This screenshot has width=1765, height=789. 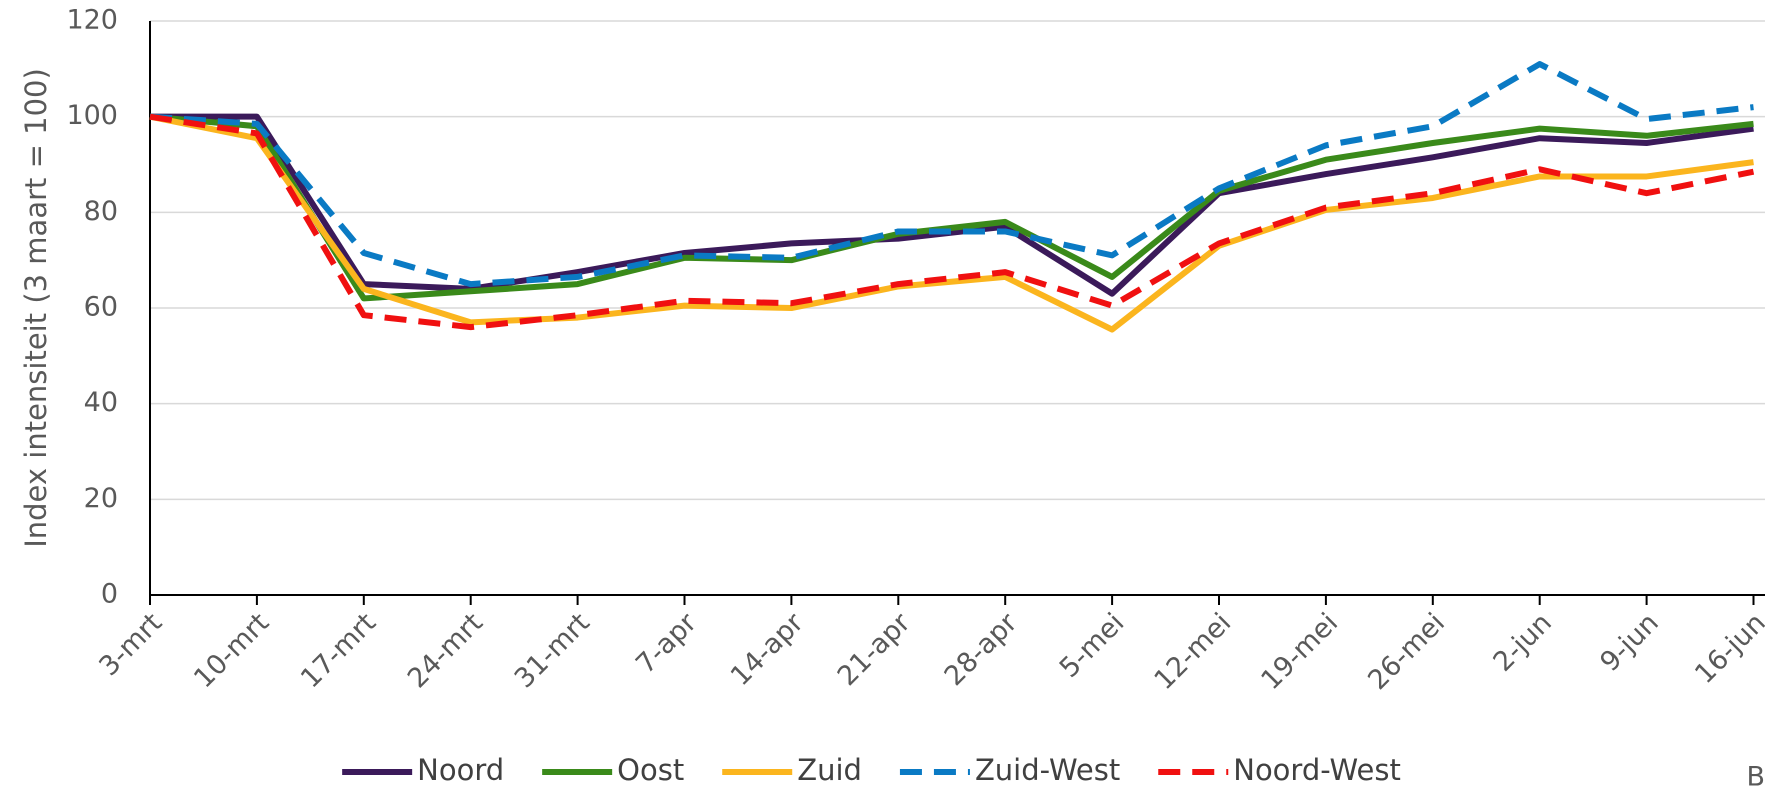 What do you see at coordinates (130, 644) in the screenshot?
I see `x-tick-label: 3-mrt` at bounding box center [130, 644].